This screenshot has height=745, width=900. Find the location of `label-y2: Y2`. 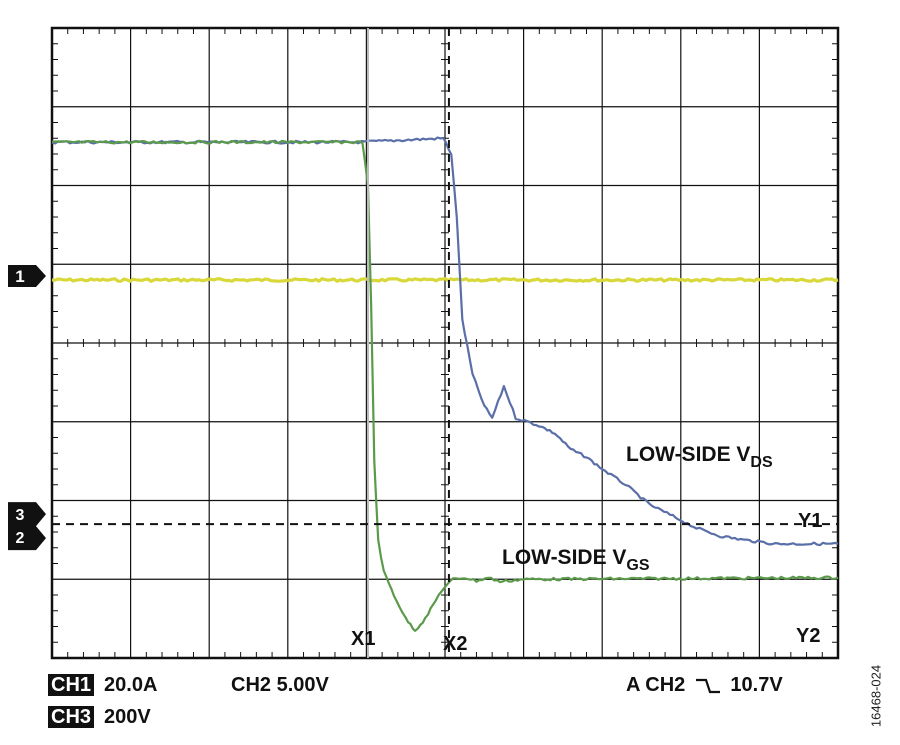

label-y2: Y2 is located at coordinates (808, 636).